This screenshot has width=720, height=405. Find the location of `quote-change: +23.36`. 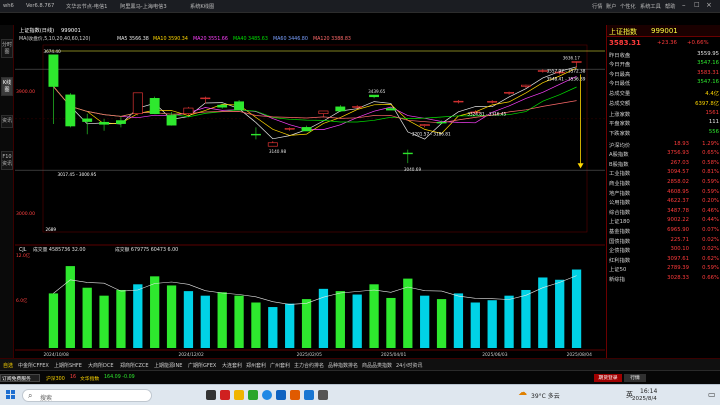

quote-change: +23.36 is located at coordinates (667, 43).